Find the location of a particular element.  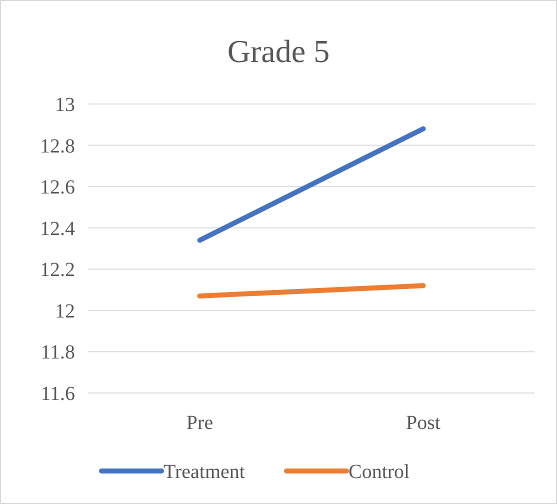

y-tick-label: 13 is located at coordinates (65, 105).